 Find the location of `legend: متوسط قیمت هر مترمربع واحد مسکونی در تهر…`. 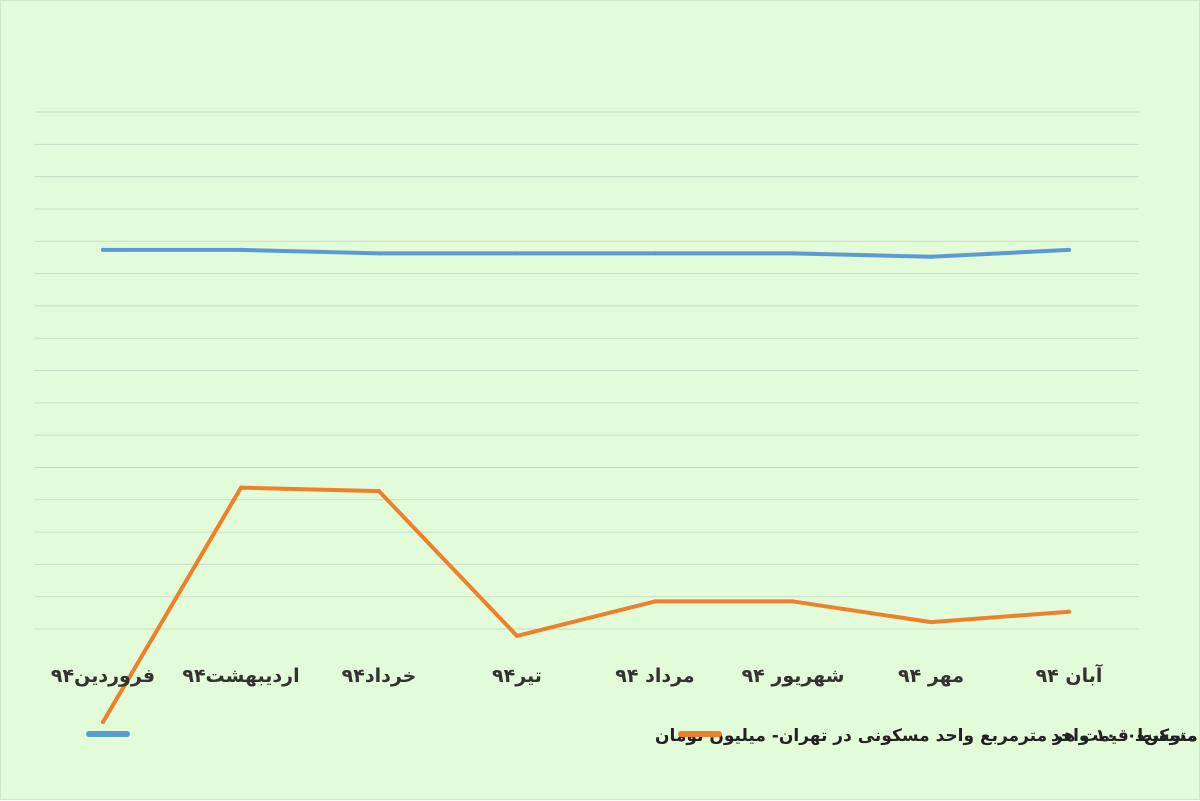

legend: متوسط قیمت هر مترمربع واحد مسکونی در تهر… is located at coordinates (643, 736).